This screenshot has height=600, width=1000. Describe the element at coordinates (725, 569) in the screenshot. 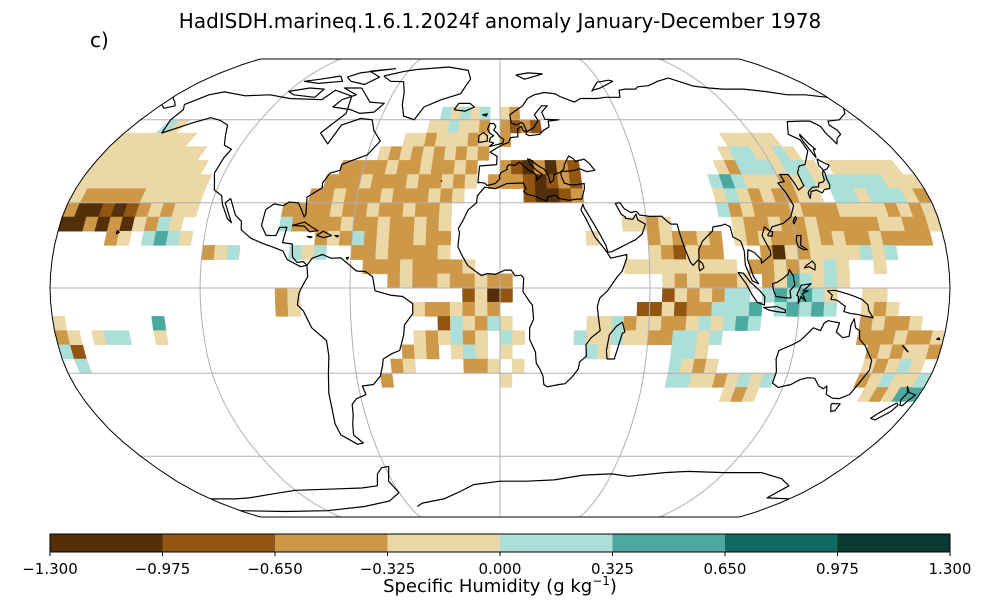

I see `colorbar-tick-label: 0.650` at that location.